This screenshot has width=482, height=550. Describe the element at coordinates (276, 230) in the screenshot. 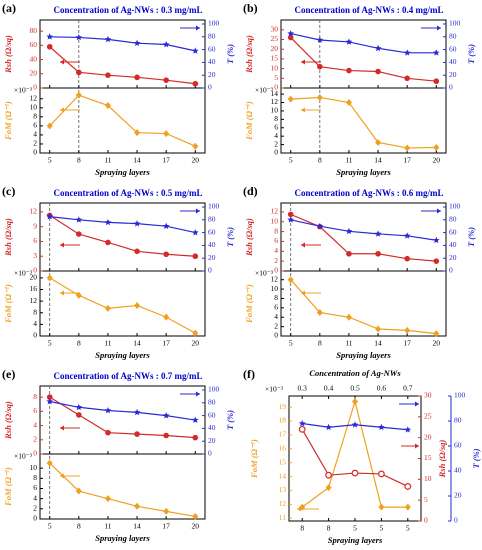

I see `y-tick-label: 8` at that location.